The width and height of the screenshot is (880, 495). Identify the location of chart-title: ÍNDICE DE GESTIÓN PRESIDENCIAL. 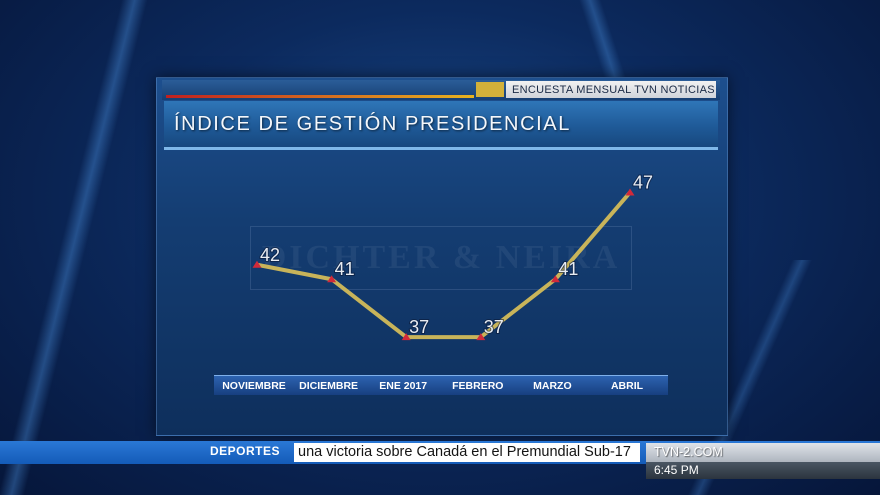
(372, 124).